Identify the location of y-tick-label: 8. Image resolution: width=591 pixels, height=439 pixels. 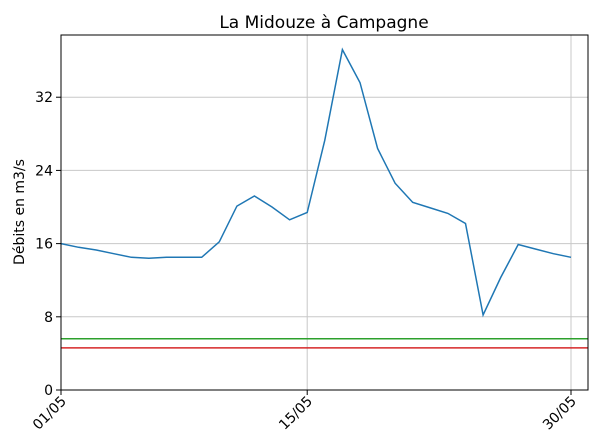
(48, 318).